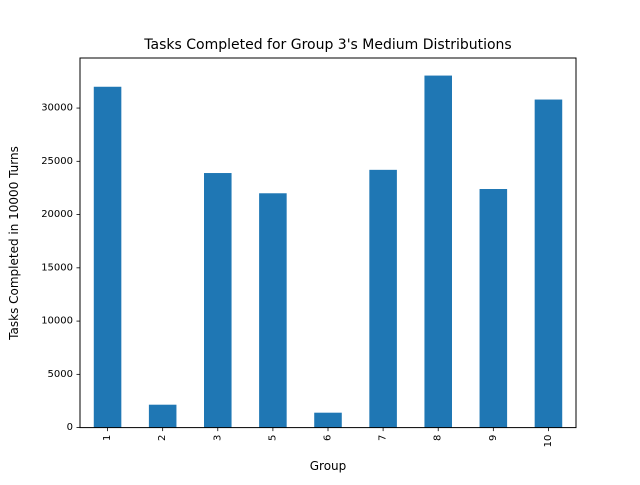 This screenshot has height=485, width=640. Describe the element at coordinates (14, 243) in the screenshot. I see `y-axis-label: Tasks Completed in 10000 Turns` at that location.